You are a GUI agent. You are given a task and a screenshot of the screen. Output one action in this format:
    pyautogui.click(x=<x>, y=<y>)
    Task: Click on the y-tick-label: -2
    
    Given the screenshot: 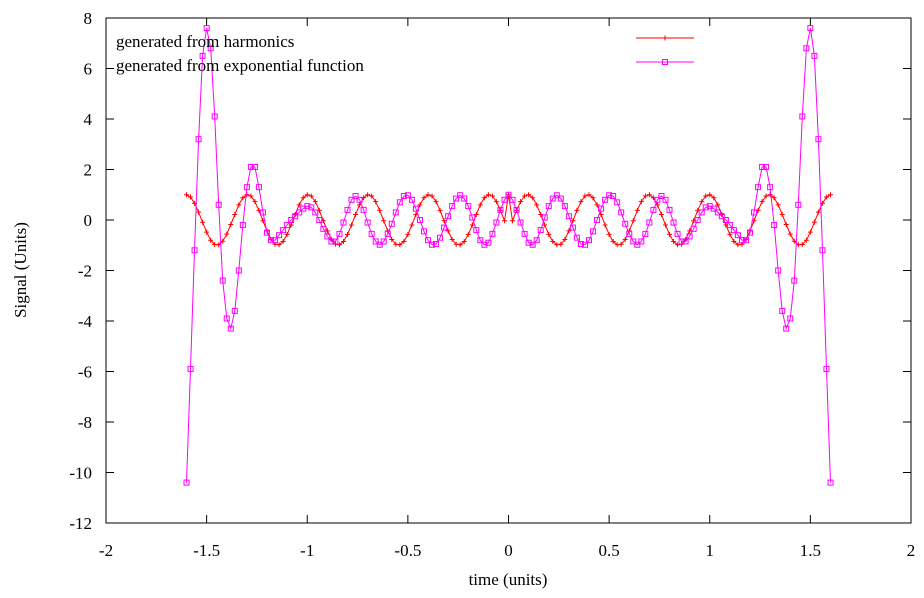 What is the action you would take?
    pyautogui.click(x=85, y=271)
    